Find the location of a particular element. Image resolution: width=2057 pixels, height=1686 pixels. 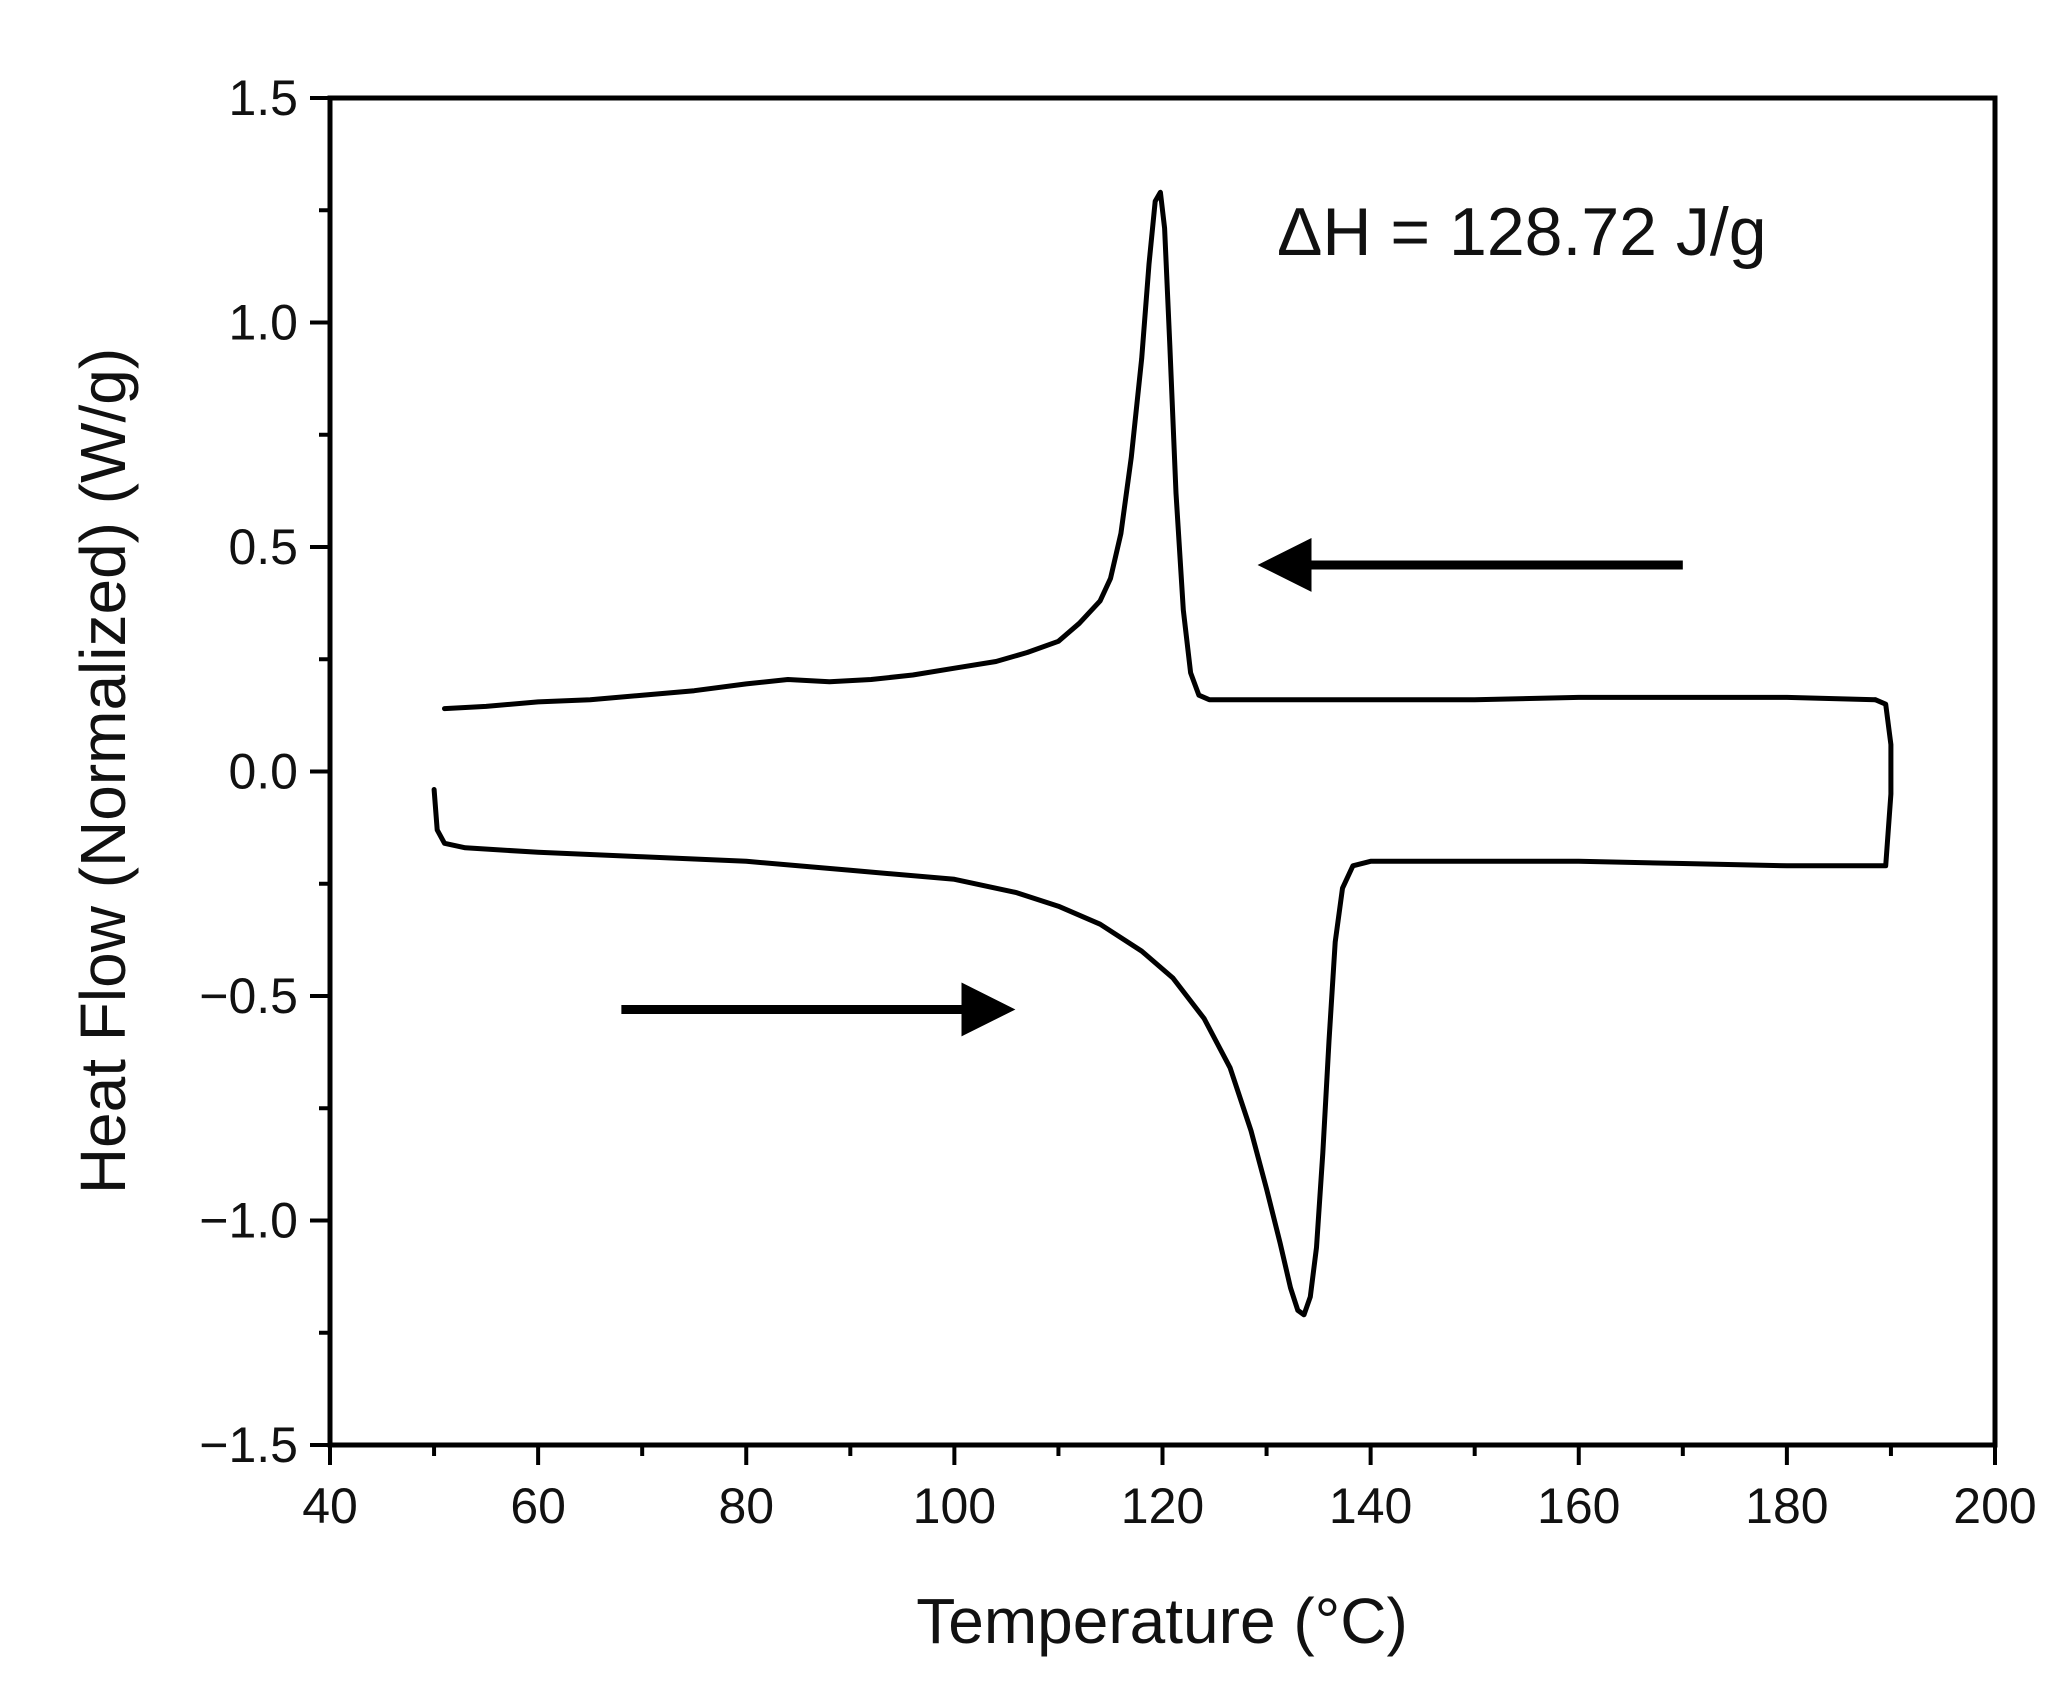

y-tick-label: −1.5 is located at coordinates (248, 1445).